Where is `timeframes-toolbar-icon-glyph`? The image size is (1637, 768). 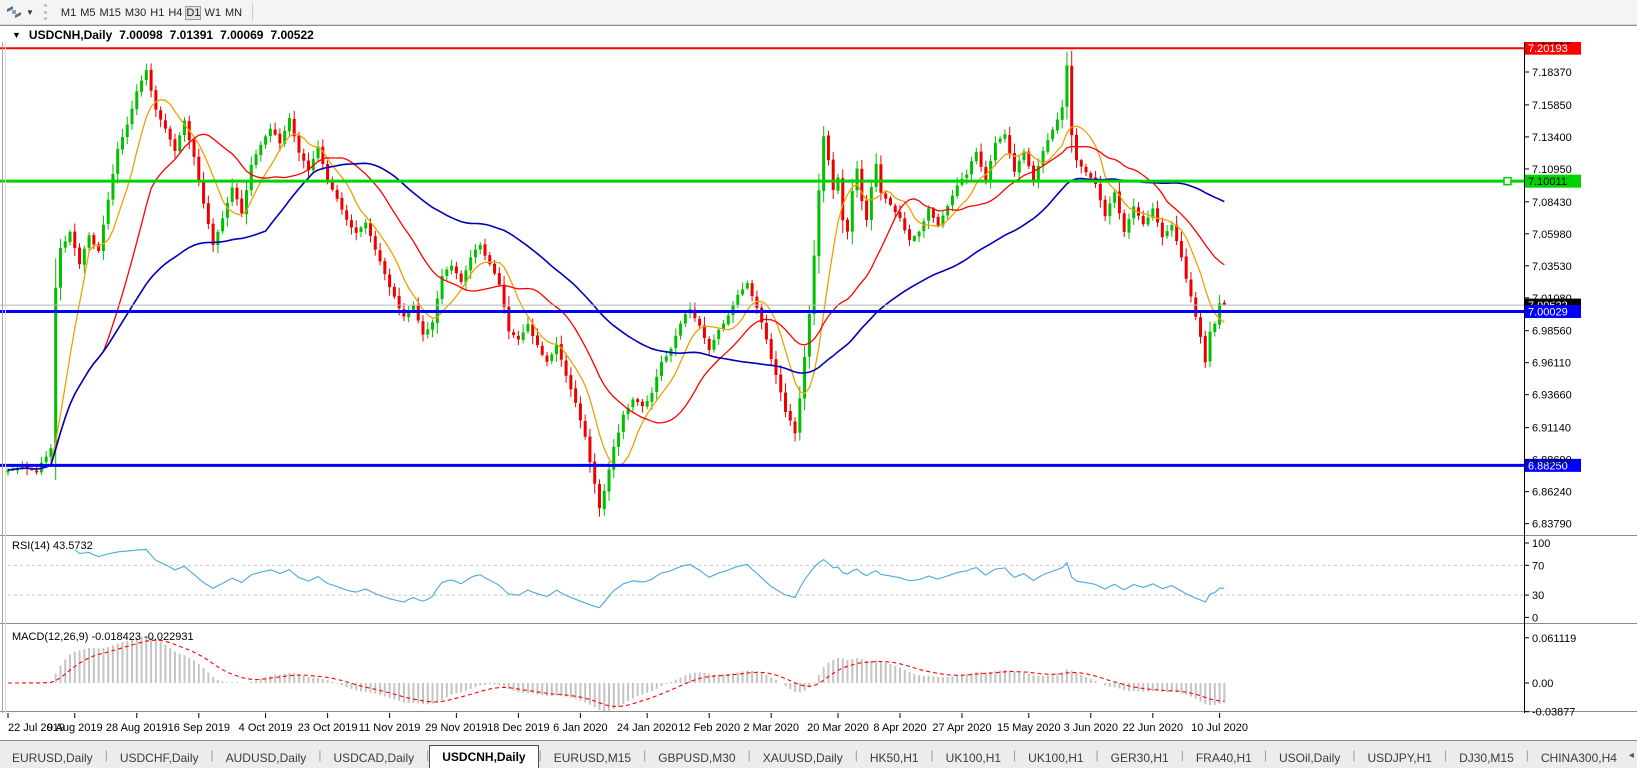
timeframes-toolbar-icon-glyph is located at coordinates (14, 12).